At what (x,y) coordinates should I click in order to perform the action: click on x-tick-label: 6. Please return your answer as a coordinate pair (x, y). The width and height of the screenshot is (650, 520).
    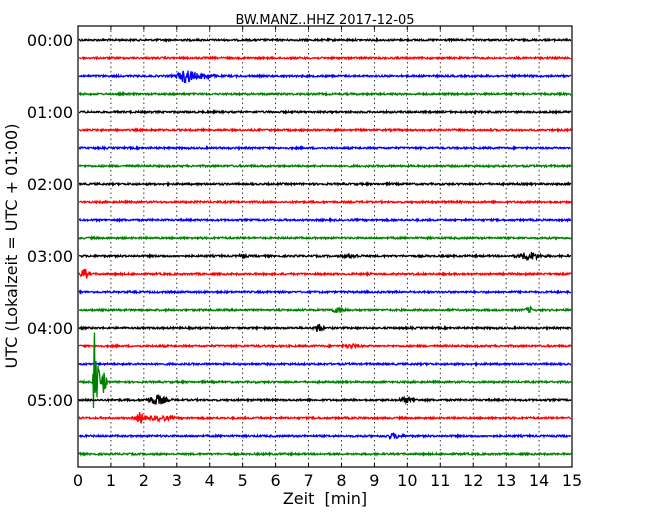
    Looking at the image, I should click on (276, 480).